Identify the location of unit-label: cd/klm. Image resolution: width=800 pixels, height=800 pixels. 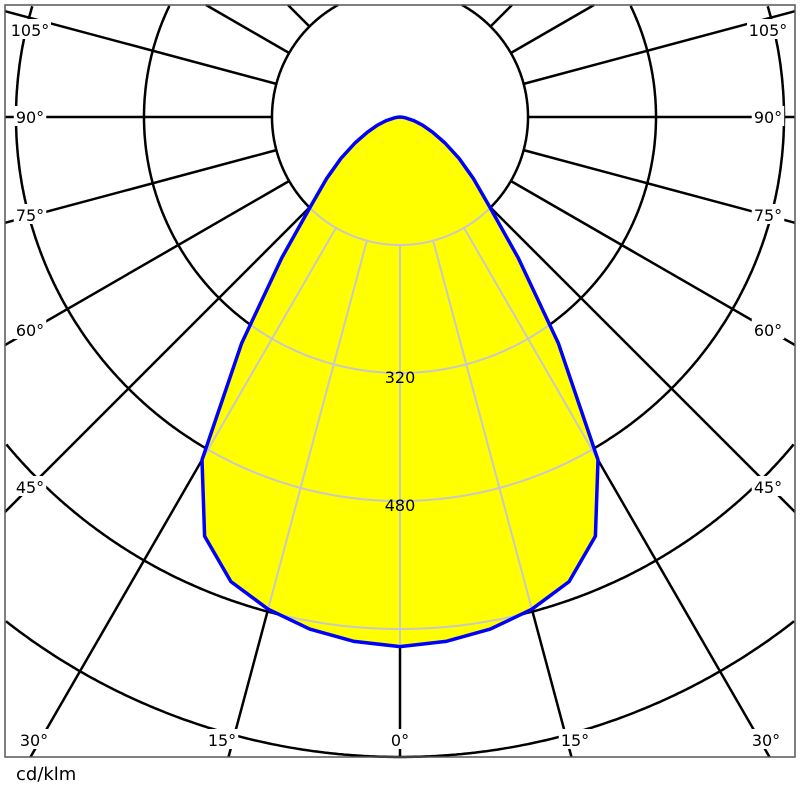
(46, 774).